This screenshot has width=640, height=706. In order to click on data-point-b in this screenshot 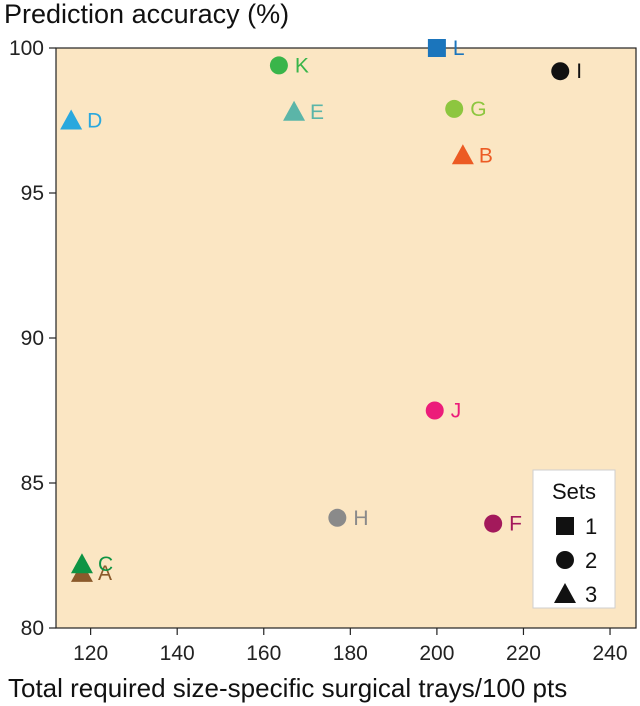, I will do `click(462, 154)`.